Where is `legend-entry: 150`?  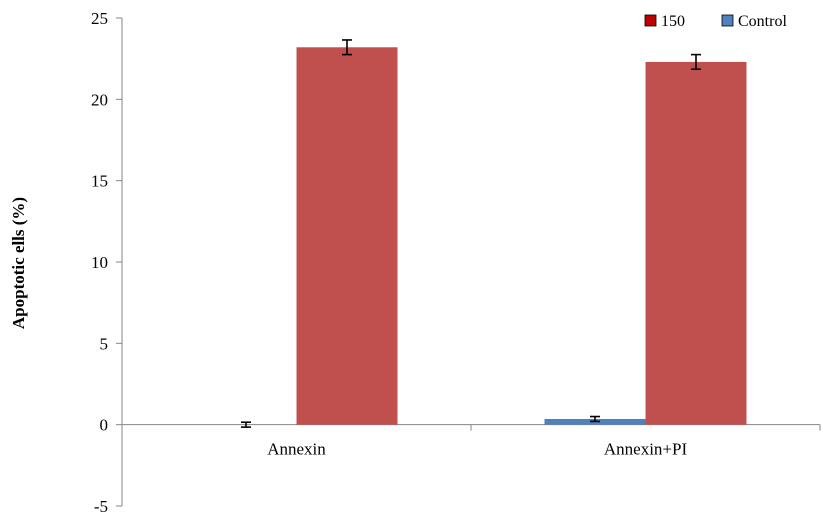
legend-entry: 150 is located at coordinates (673, 21).